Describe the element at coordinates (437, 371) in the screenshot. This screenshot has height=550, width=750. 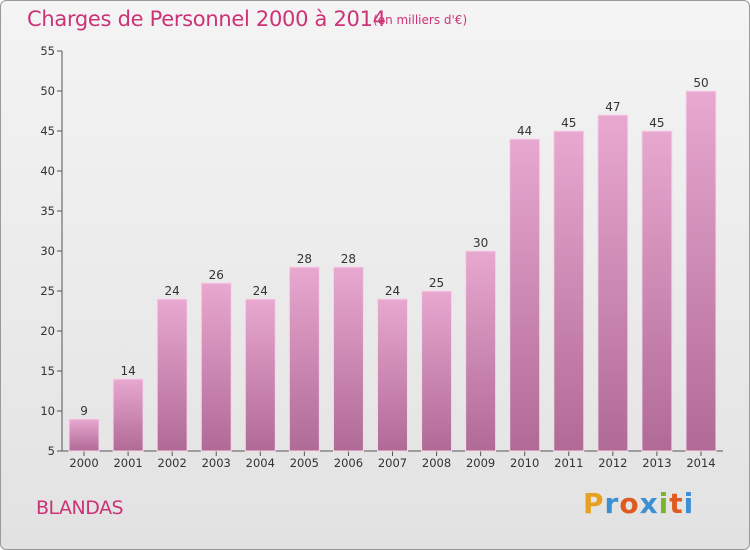
I see `bar-2008` at that location.